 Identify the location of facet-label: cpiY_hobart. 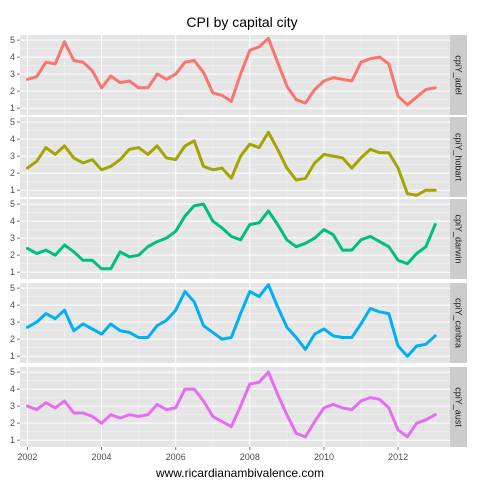
(459, 157).